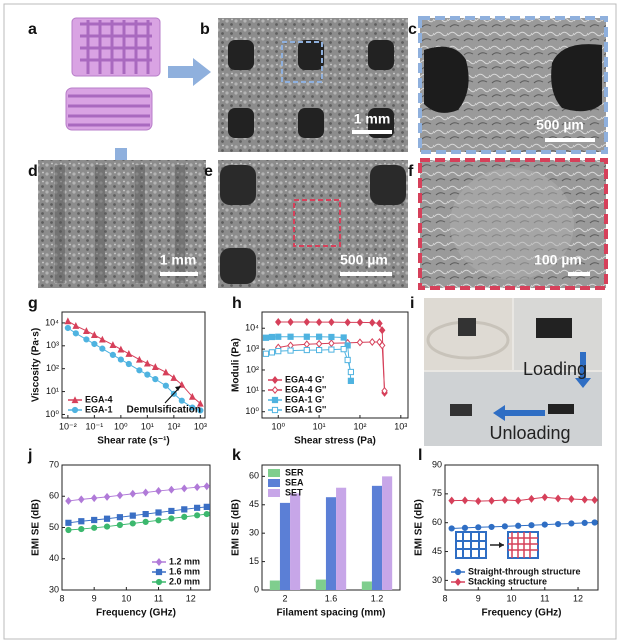  Describe the element at coordinates (252, 348) in the screenshot. I see `y-tick-label: 10³` at that location.